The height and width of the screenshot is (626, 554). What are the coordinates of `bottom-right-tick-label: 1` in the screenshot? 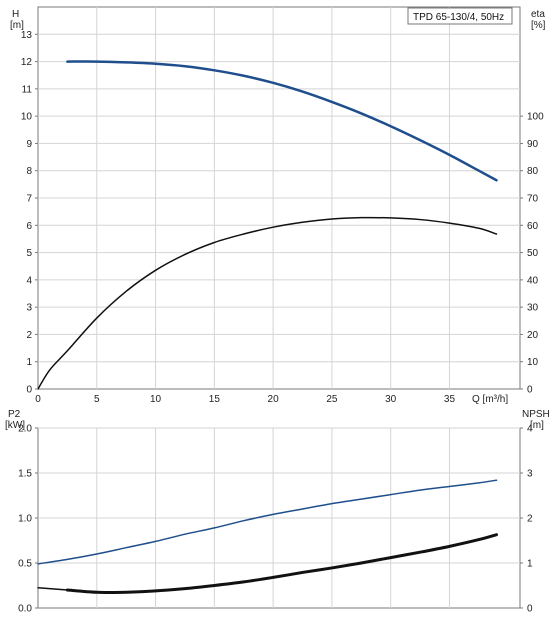 It's located at (530, 564).